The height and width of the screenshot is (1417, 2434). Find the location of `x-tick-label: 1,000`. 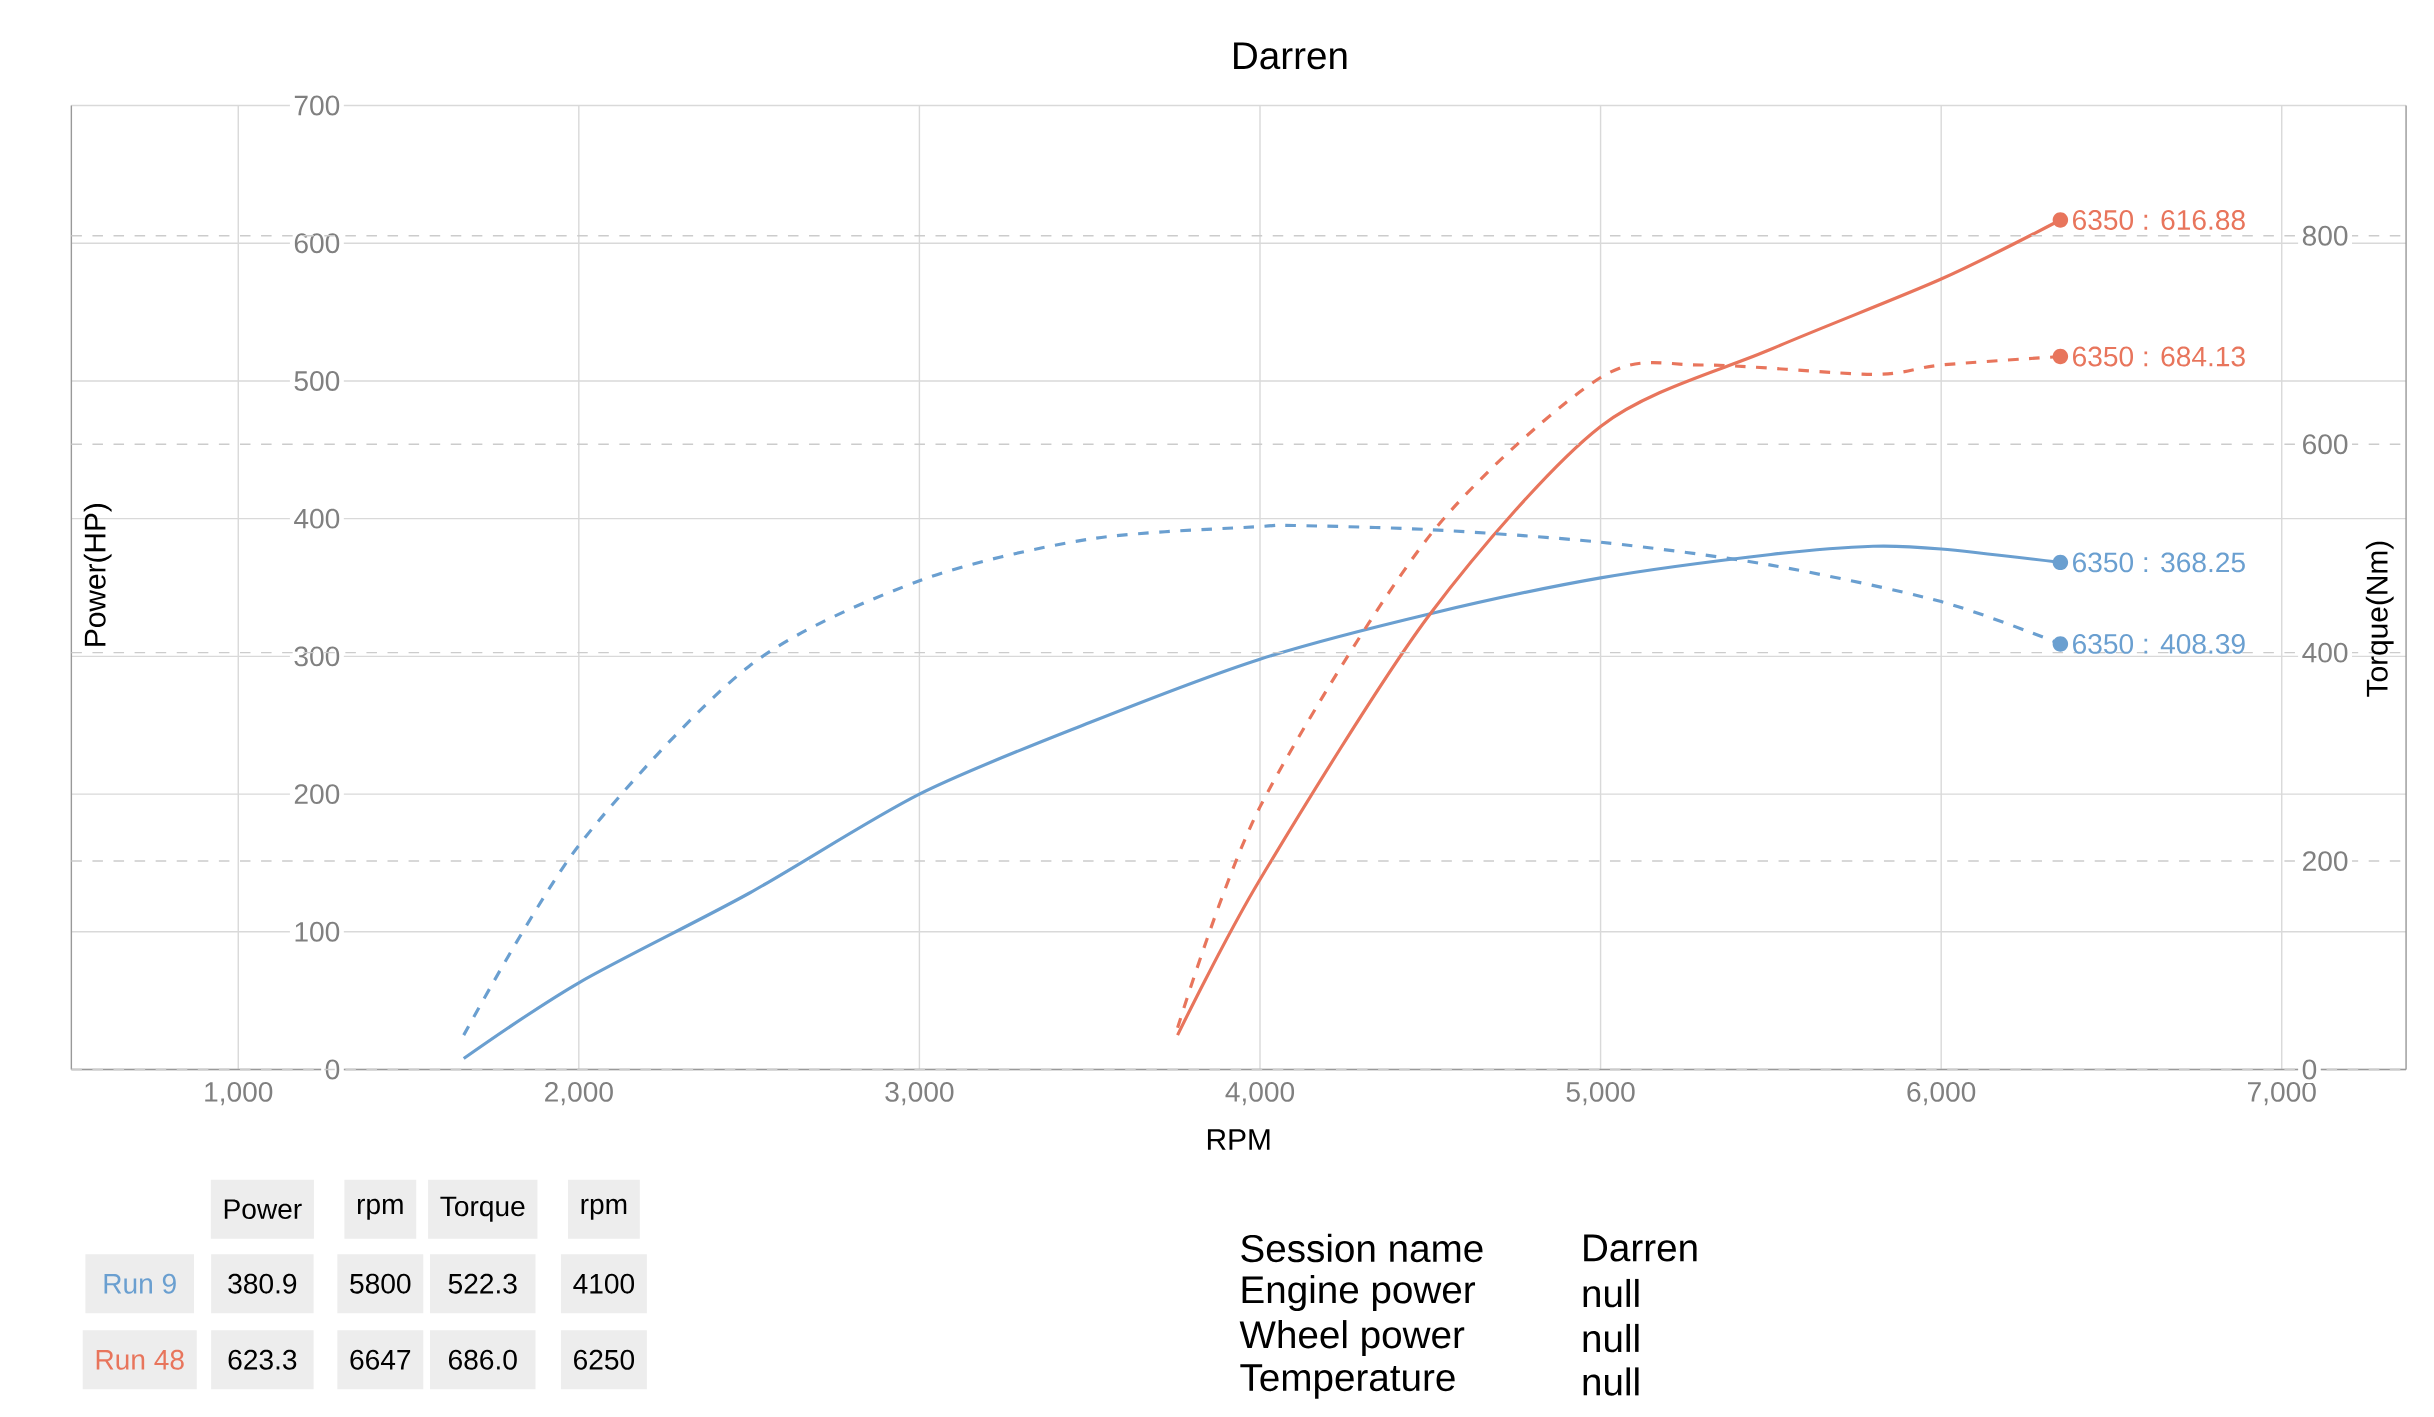

x-tick-label: 1,000 is located at coordinates (239, 1093).